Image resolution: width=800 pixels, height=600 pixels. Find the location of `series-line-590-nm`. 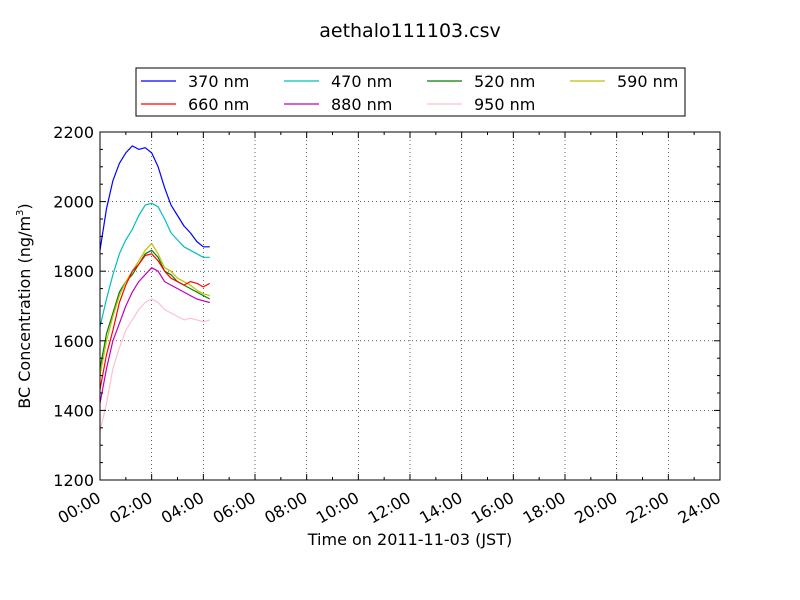

series-line-590-nm is located at coordinates (154, 309).